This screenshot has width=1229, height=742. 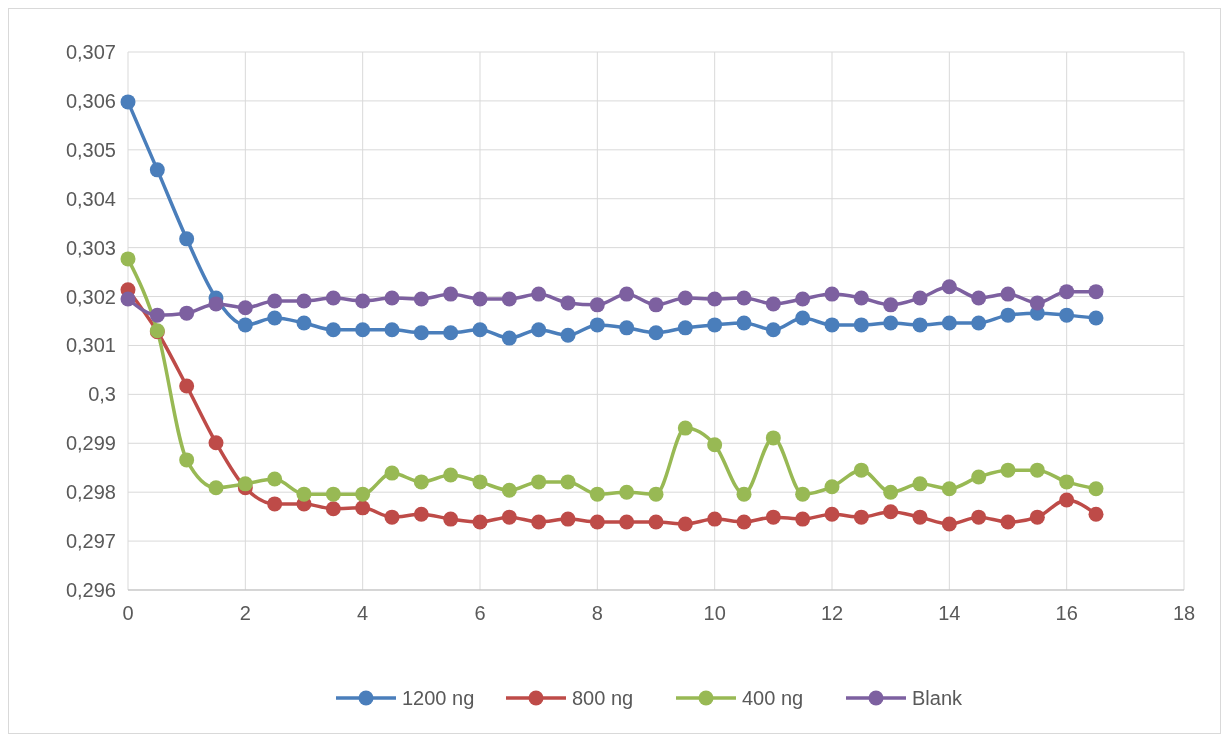 I want to click on x-tick-label: 14, so click(x=949, y=613).